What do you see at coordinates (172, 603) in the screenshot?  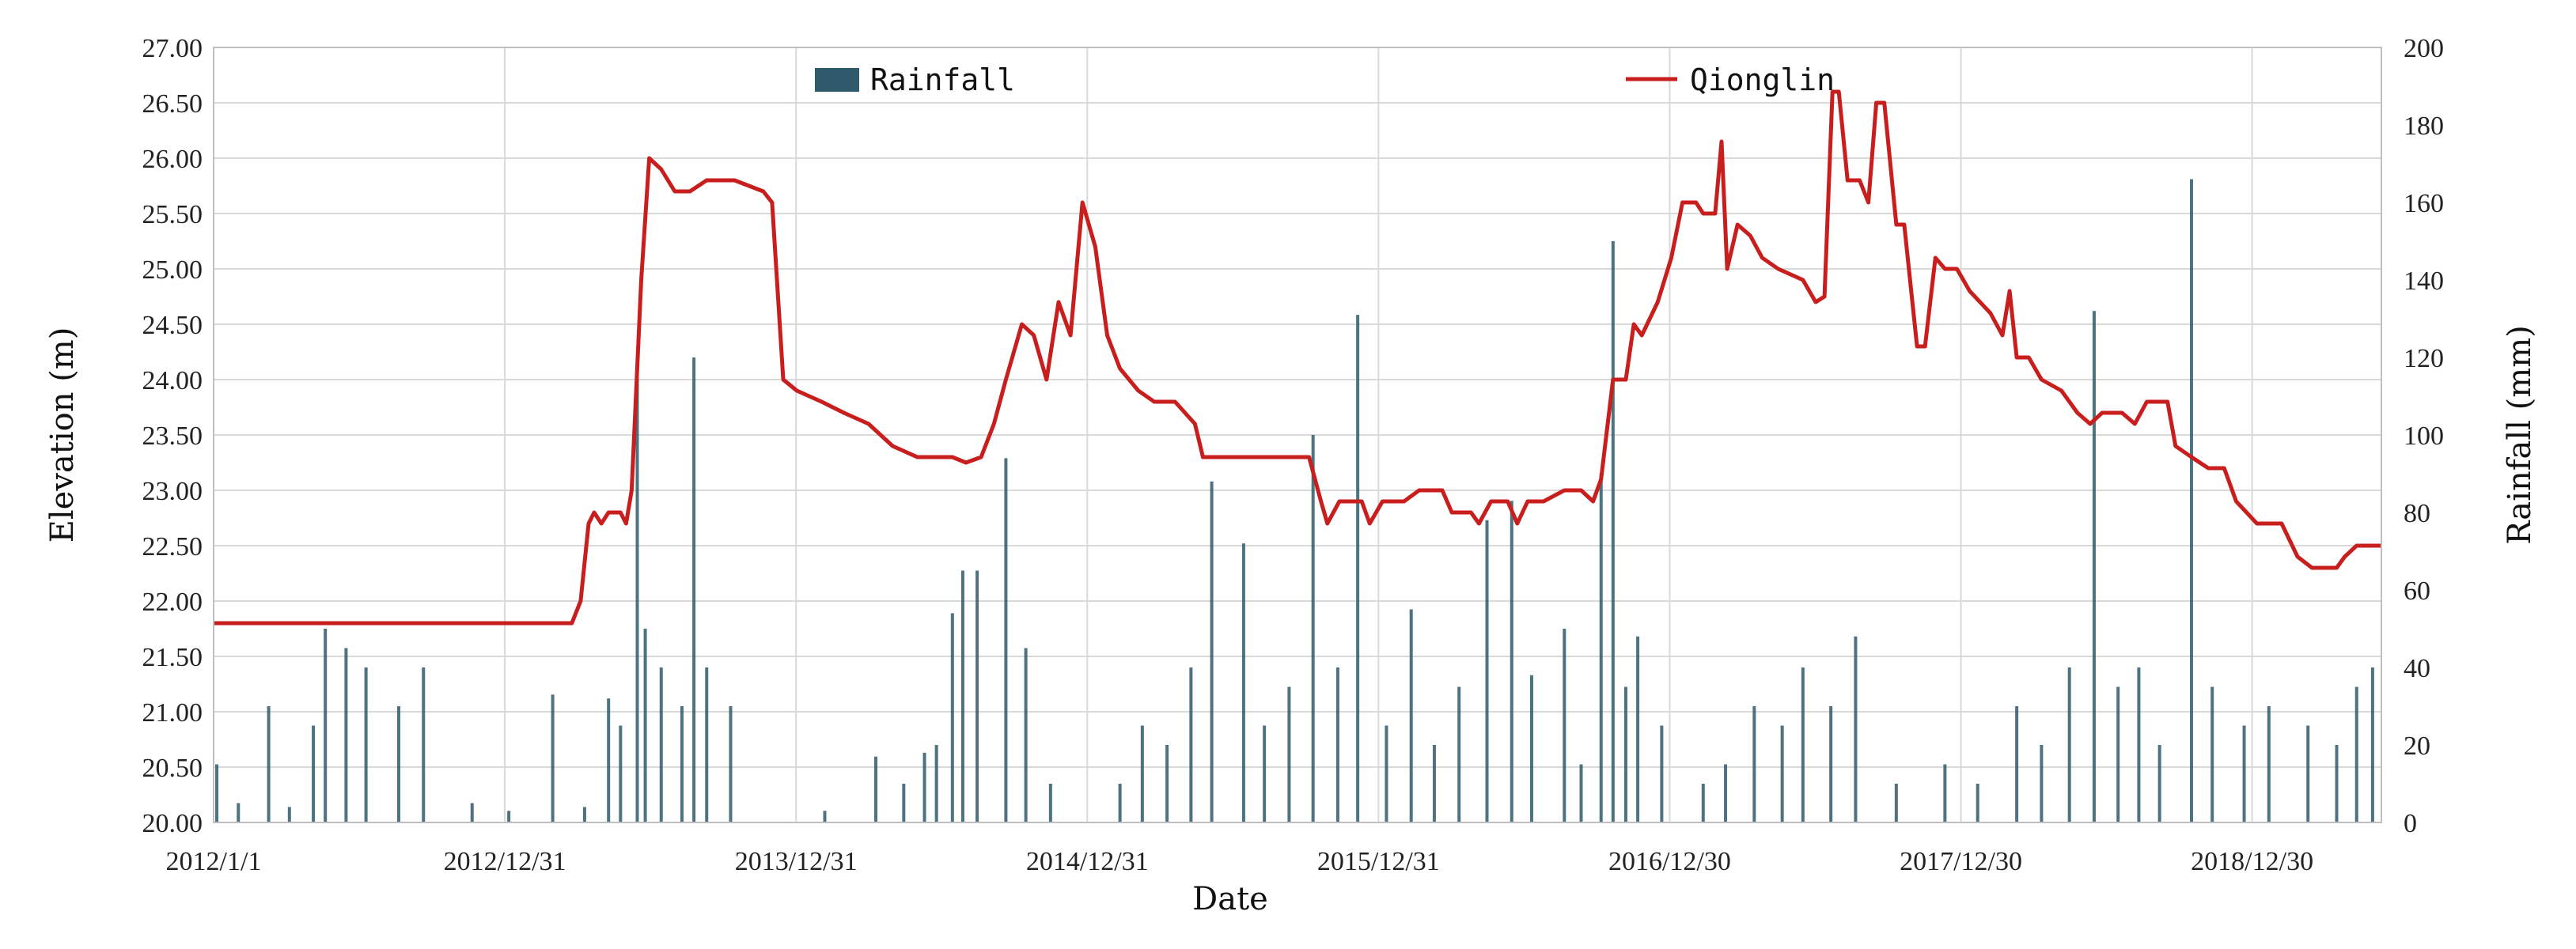 I see `left-tick-label: 22.00` at bounding box center [172, 603].